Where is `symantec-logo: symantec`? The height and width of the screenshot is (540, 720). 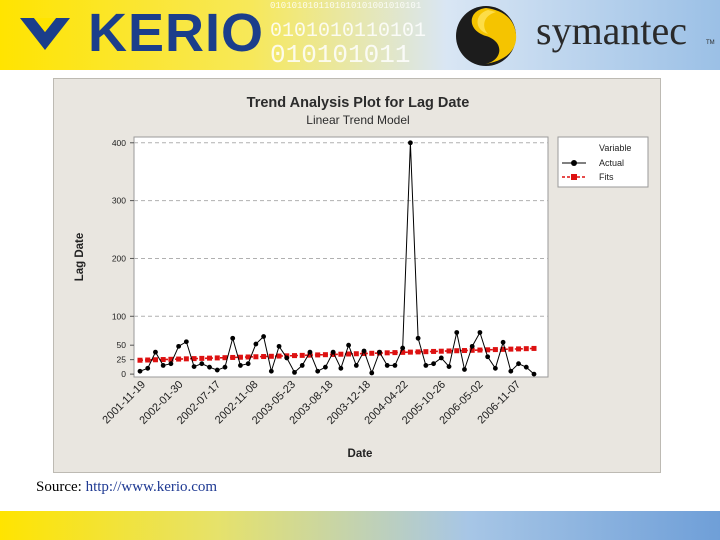
symantec-logo: symantec is located at coordinates (612, 30).